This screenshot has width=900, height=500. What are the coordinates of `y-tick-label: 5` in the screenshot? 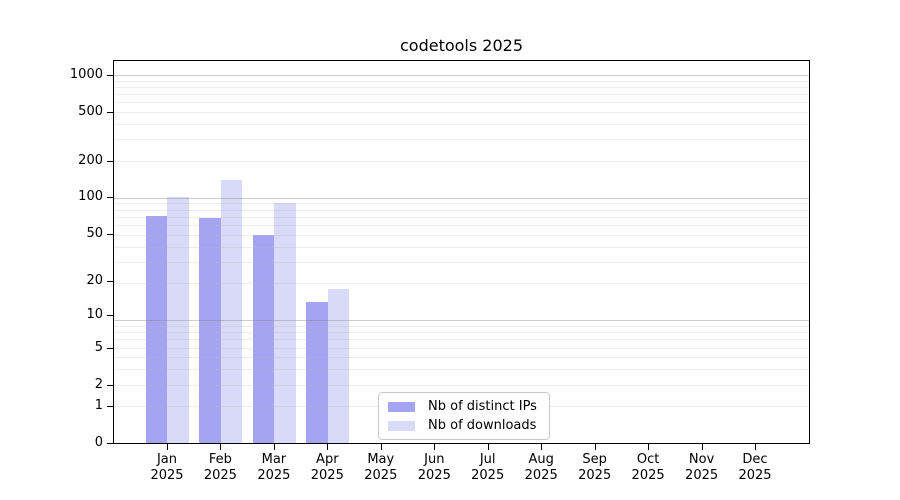 It's located at (98, 347).